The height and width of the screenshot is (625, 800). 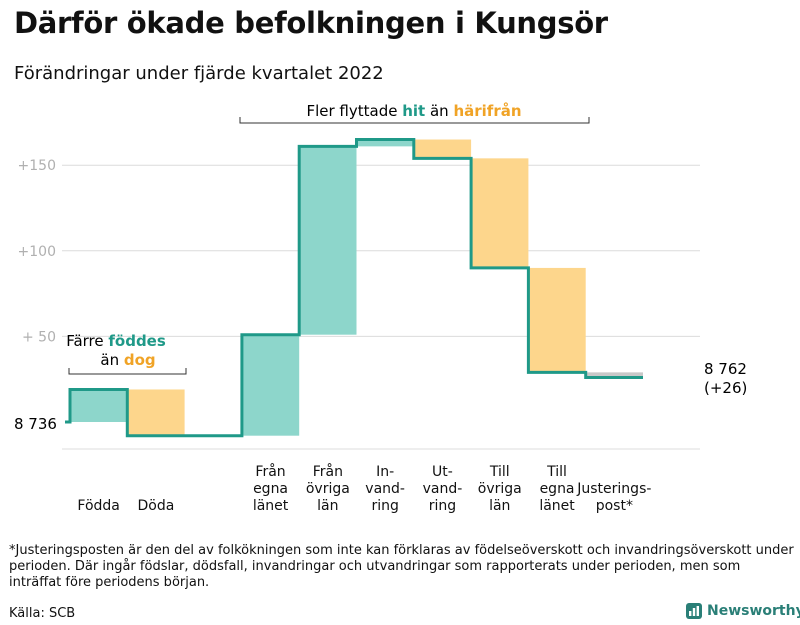 What do you see at coordinates (270, 471) in the screenshot?
I see `category-label-3-line-0: Från` at bounding box center [270, 471].